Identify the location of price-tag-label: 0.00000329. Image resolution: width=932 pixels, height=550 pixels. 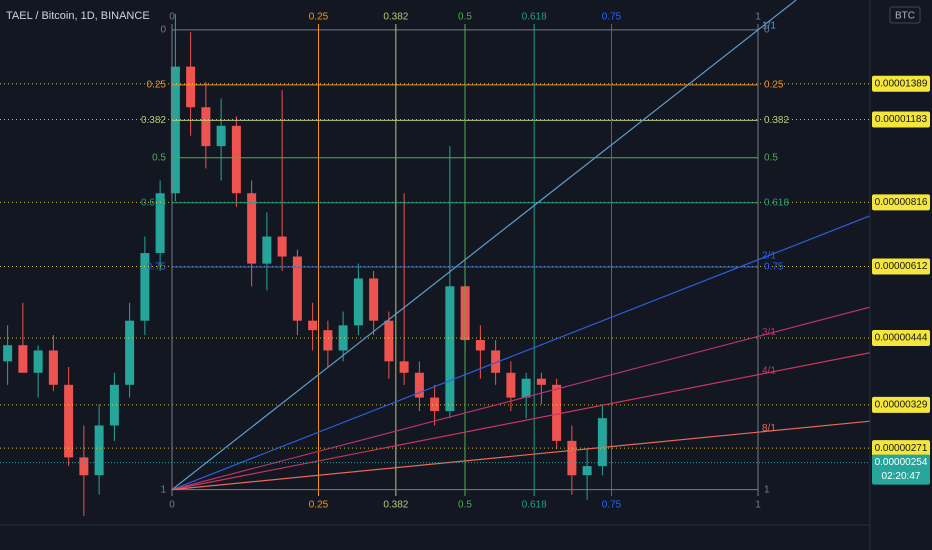
(901, 405).